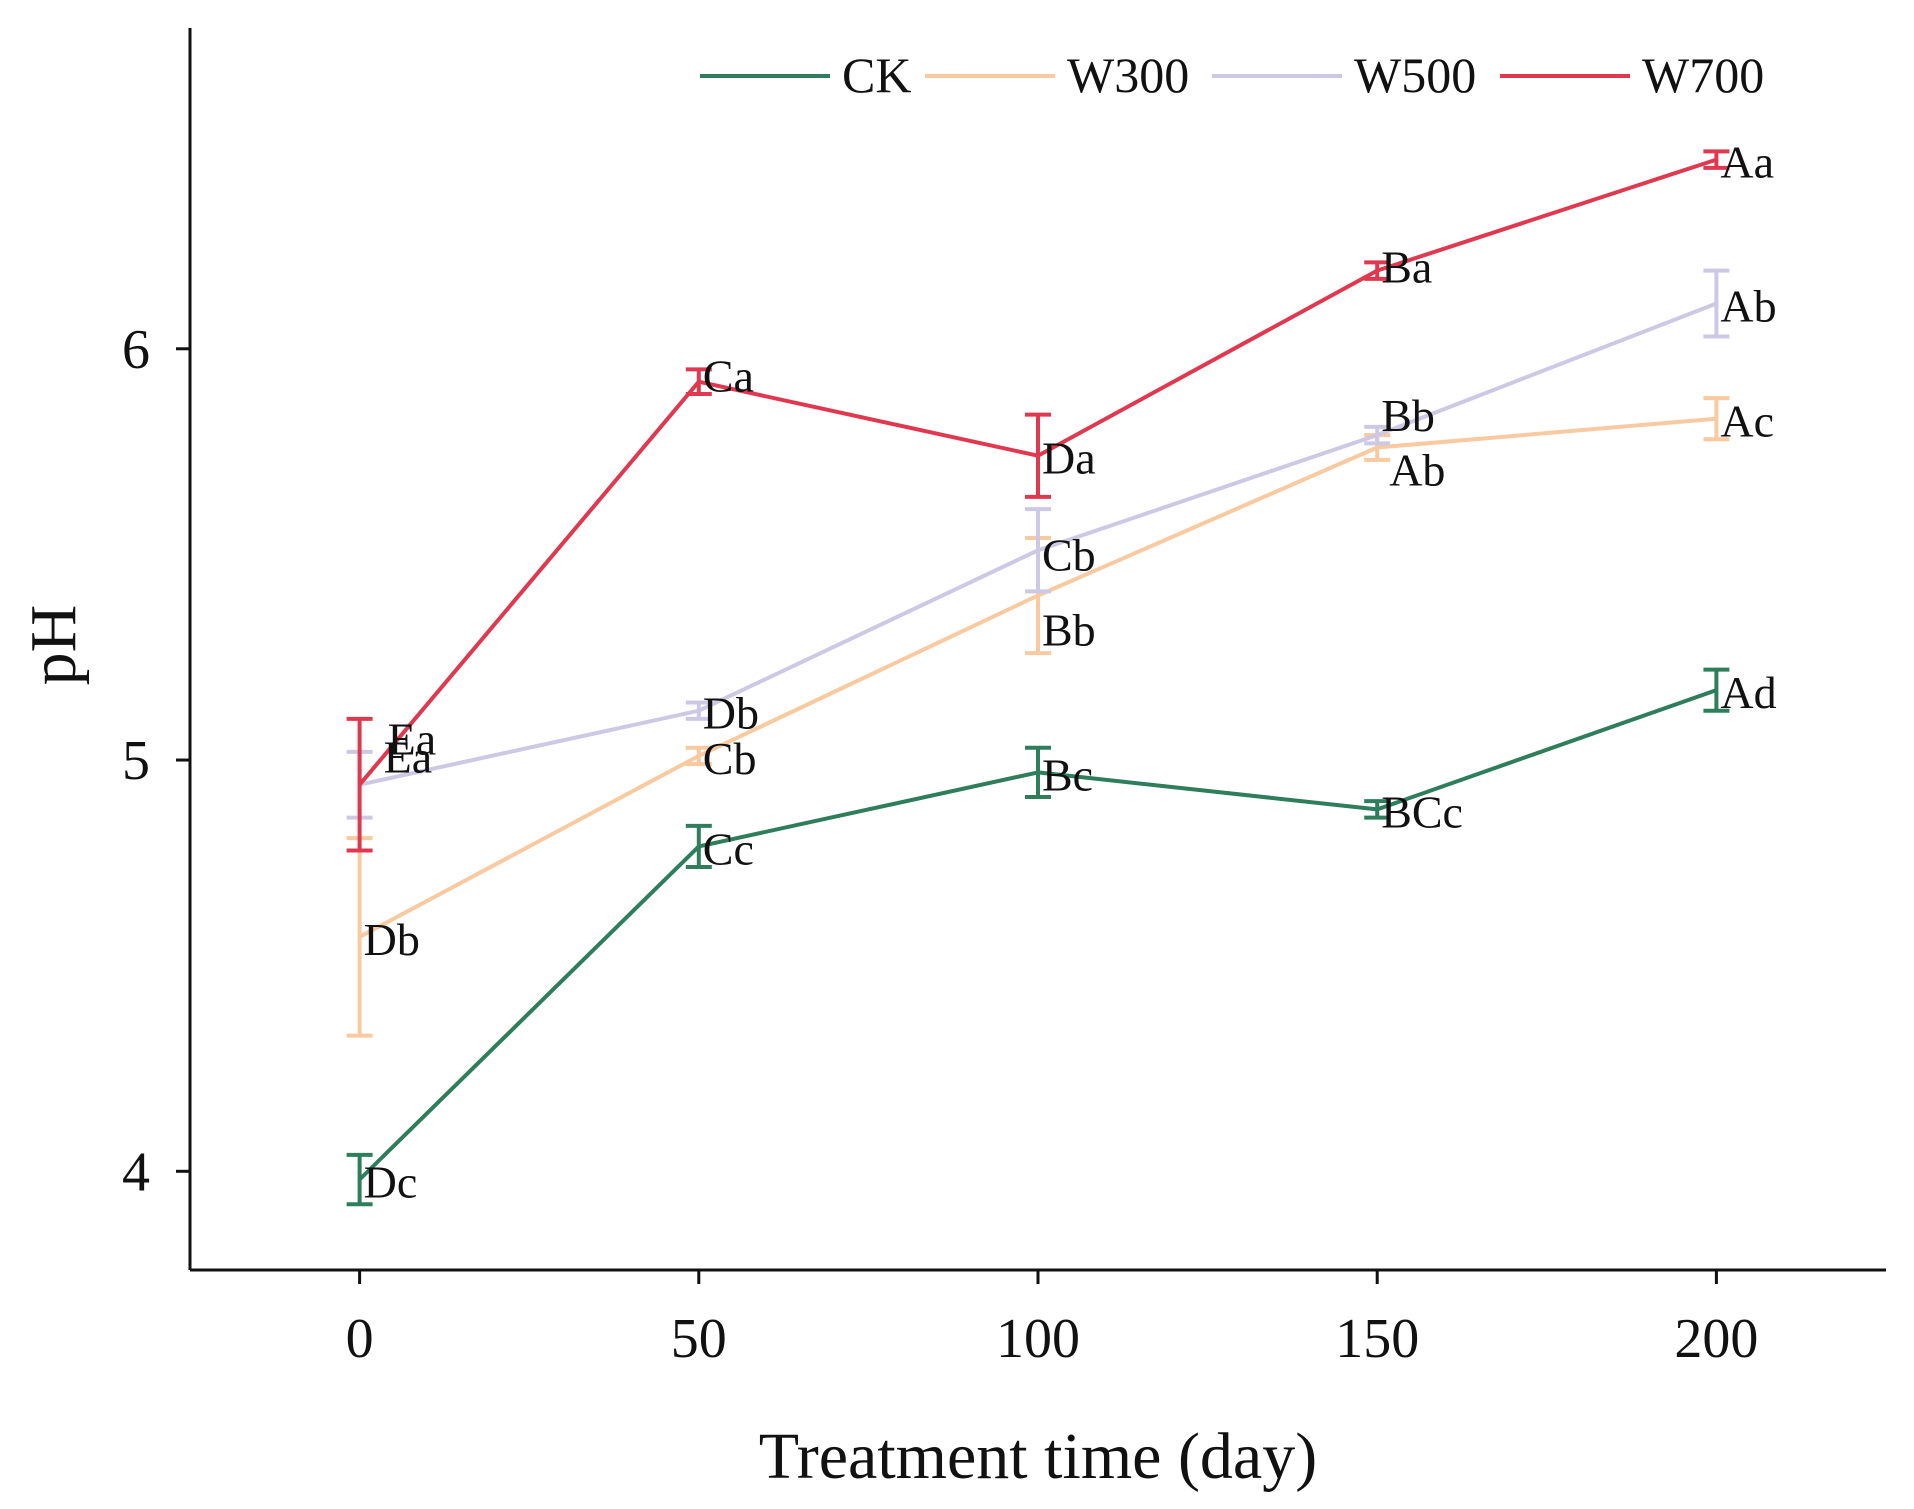 Image resolution: width=1914 pixels, height=1509 pixels. What do you see at coordinates (136, 350) in the screenshot?
I see `y-tick-label: 6` at bounding box center [136, 350].